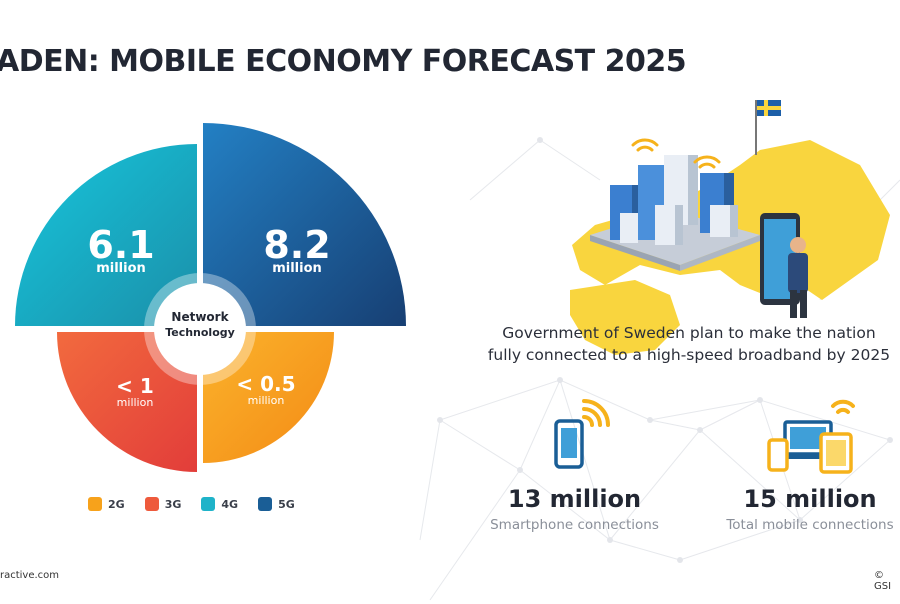 Image resolution: width=900 pixels, height=604 pixels. I want to click on city-buildings-icon, so click(675, 213).